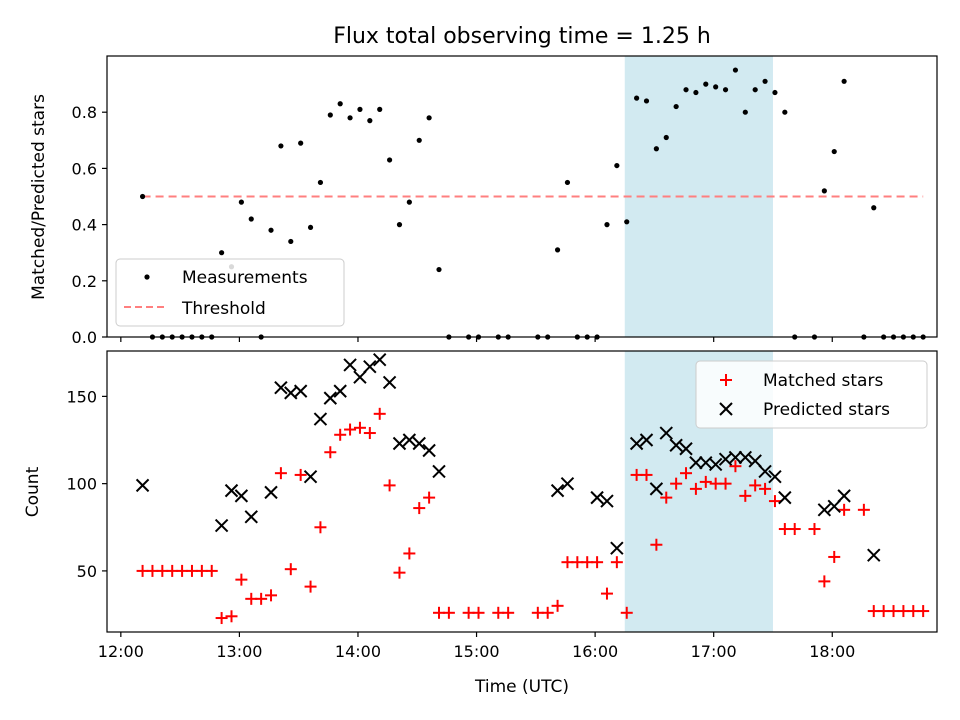  What do you see at coordinates (86, 484) in the screenshot?
I see `bottom-y-ticks: 50 100 150` at bounding box center [86, 484].